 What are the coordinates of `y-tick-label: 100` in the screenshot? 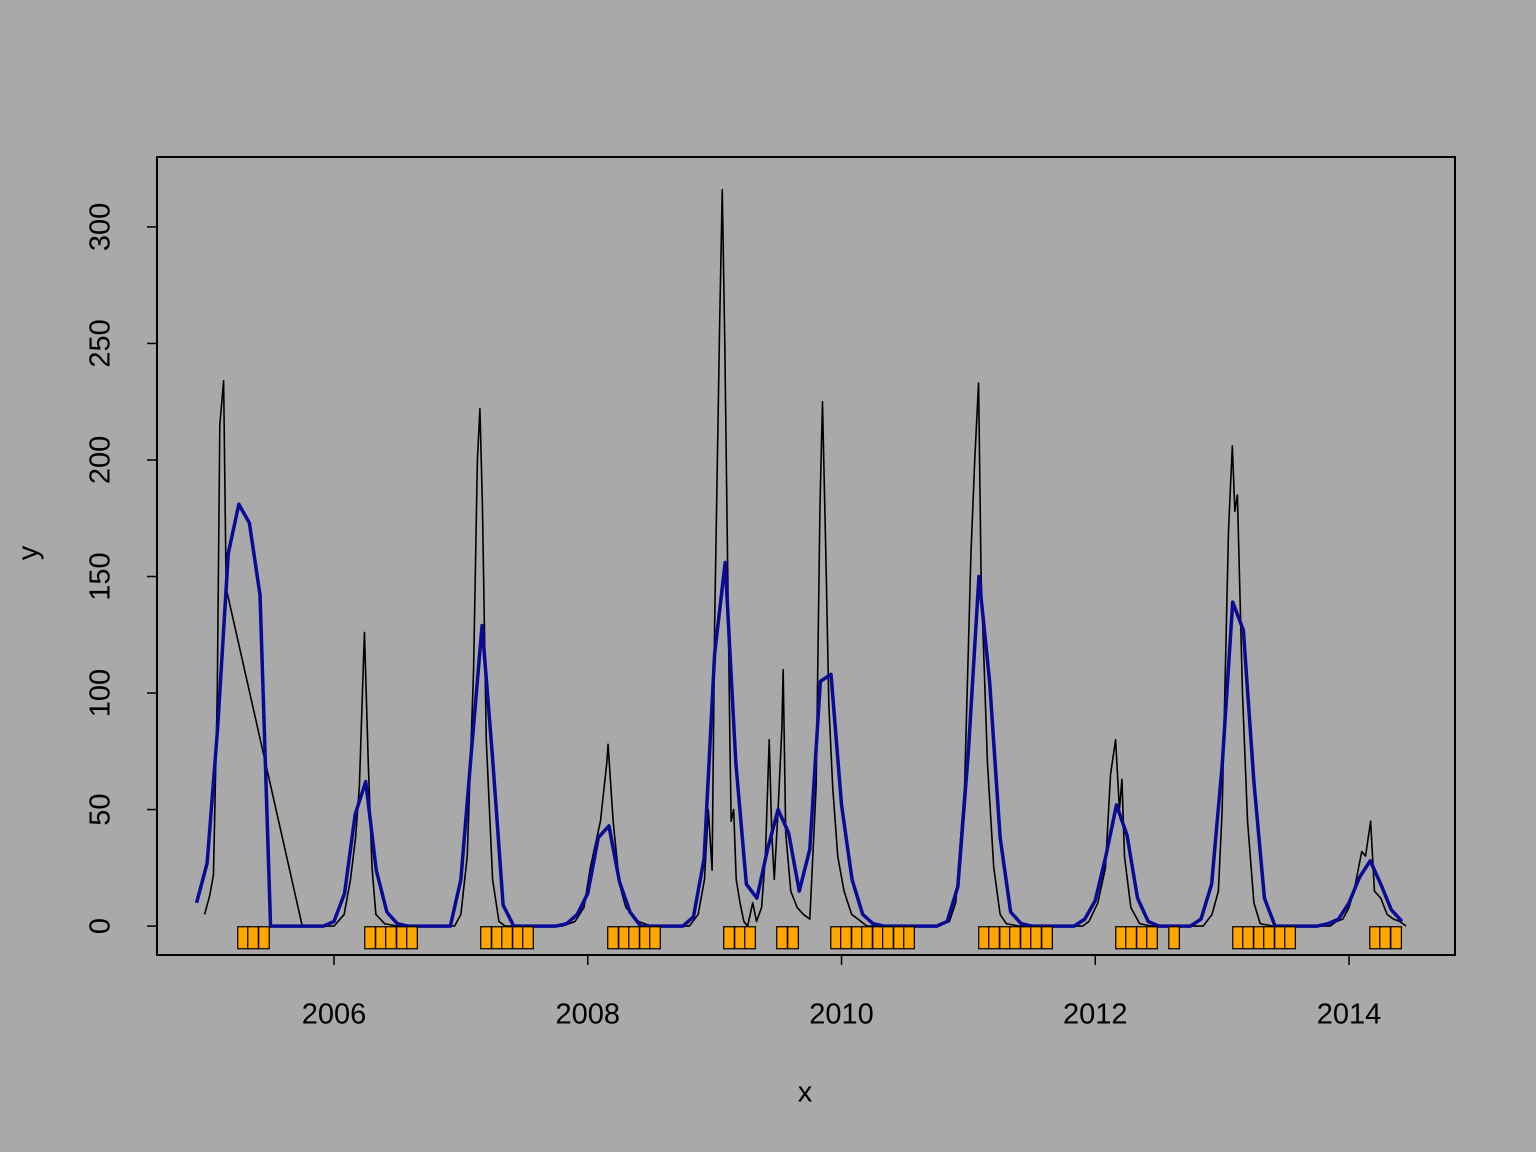 It's located at (101, 693).